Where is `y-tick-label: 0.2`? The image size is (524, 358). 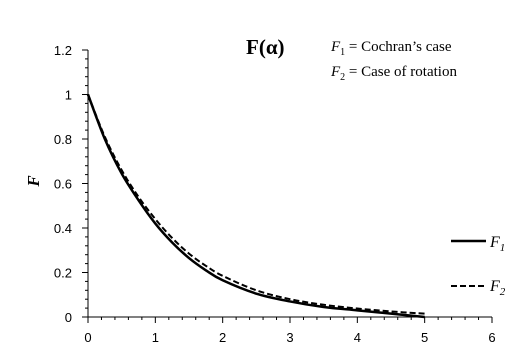 y-tick-label: 0.2 is located at coordinates (63, 273).